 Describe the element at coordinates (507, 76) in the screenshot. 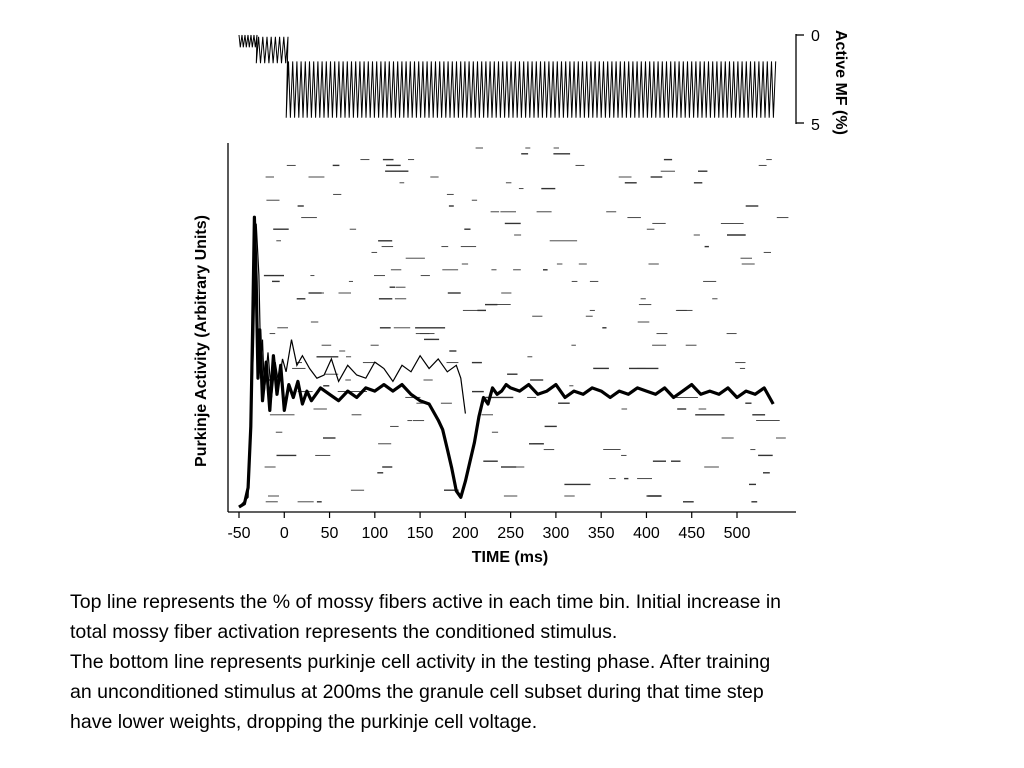

I see `mf-trace` at that location.